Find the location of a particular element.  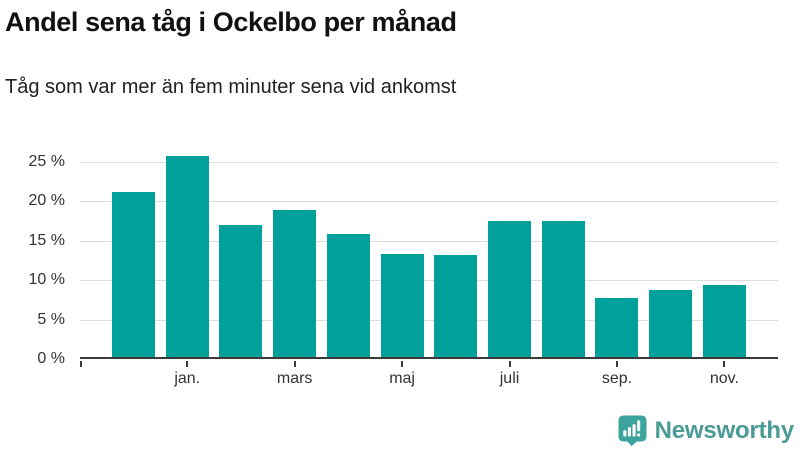

x-slot-10: sep. is located at coordinates (616, 374).